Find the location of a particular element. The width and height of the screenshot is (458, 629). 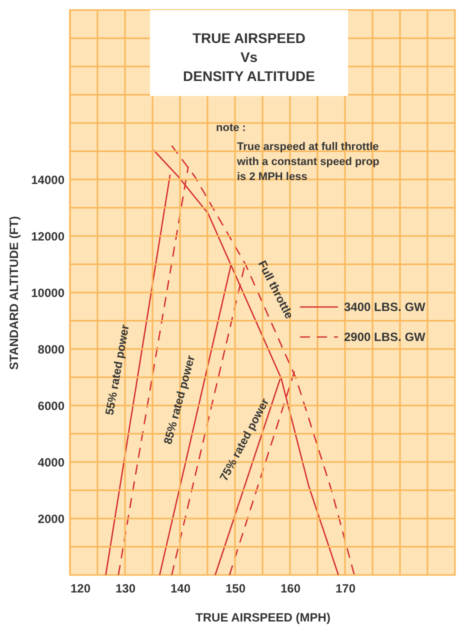

y-tick-label: 12000 is located at coordinates (48, 237).